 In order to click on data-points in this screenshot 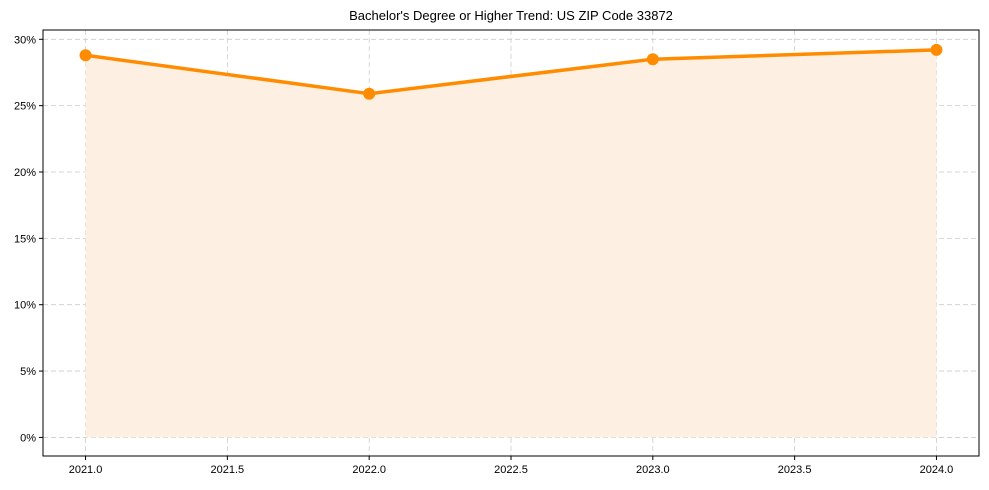, I will do `click(511, 71)`.